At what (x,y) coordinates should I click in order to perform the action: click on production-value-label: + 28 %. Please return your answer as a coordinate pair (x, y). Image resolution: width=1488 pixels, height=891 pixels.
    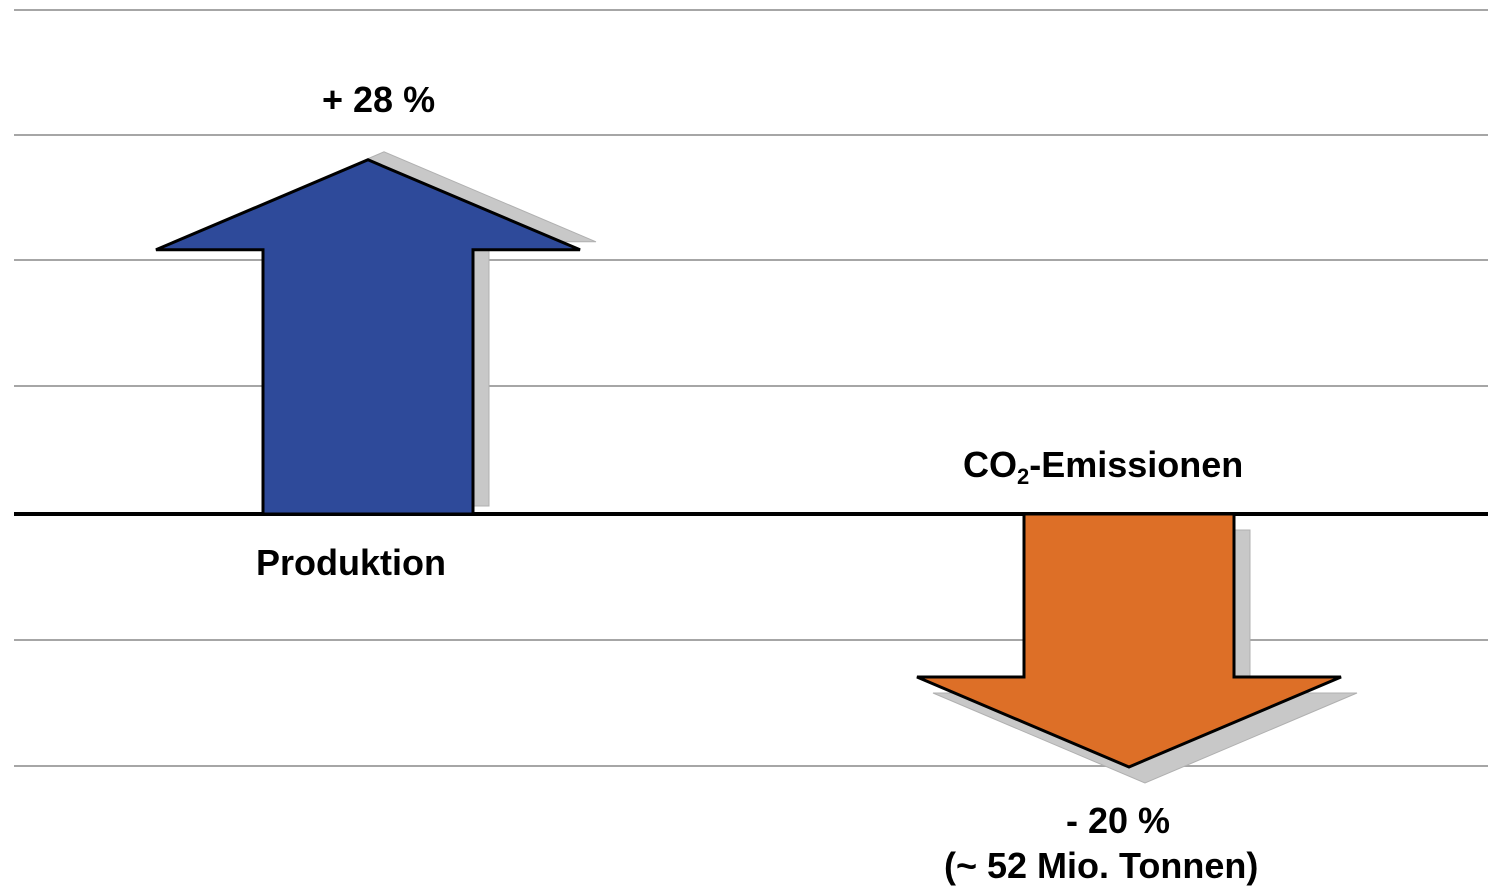
    Looking at the image, I should click on (379, 99).